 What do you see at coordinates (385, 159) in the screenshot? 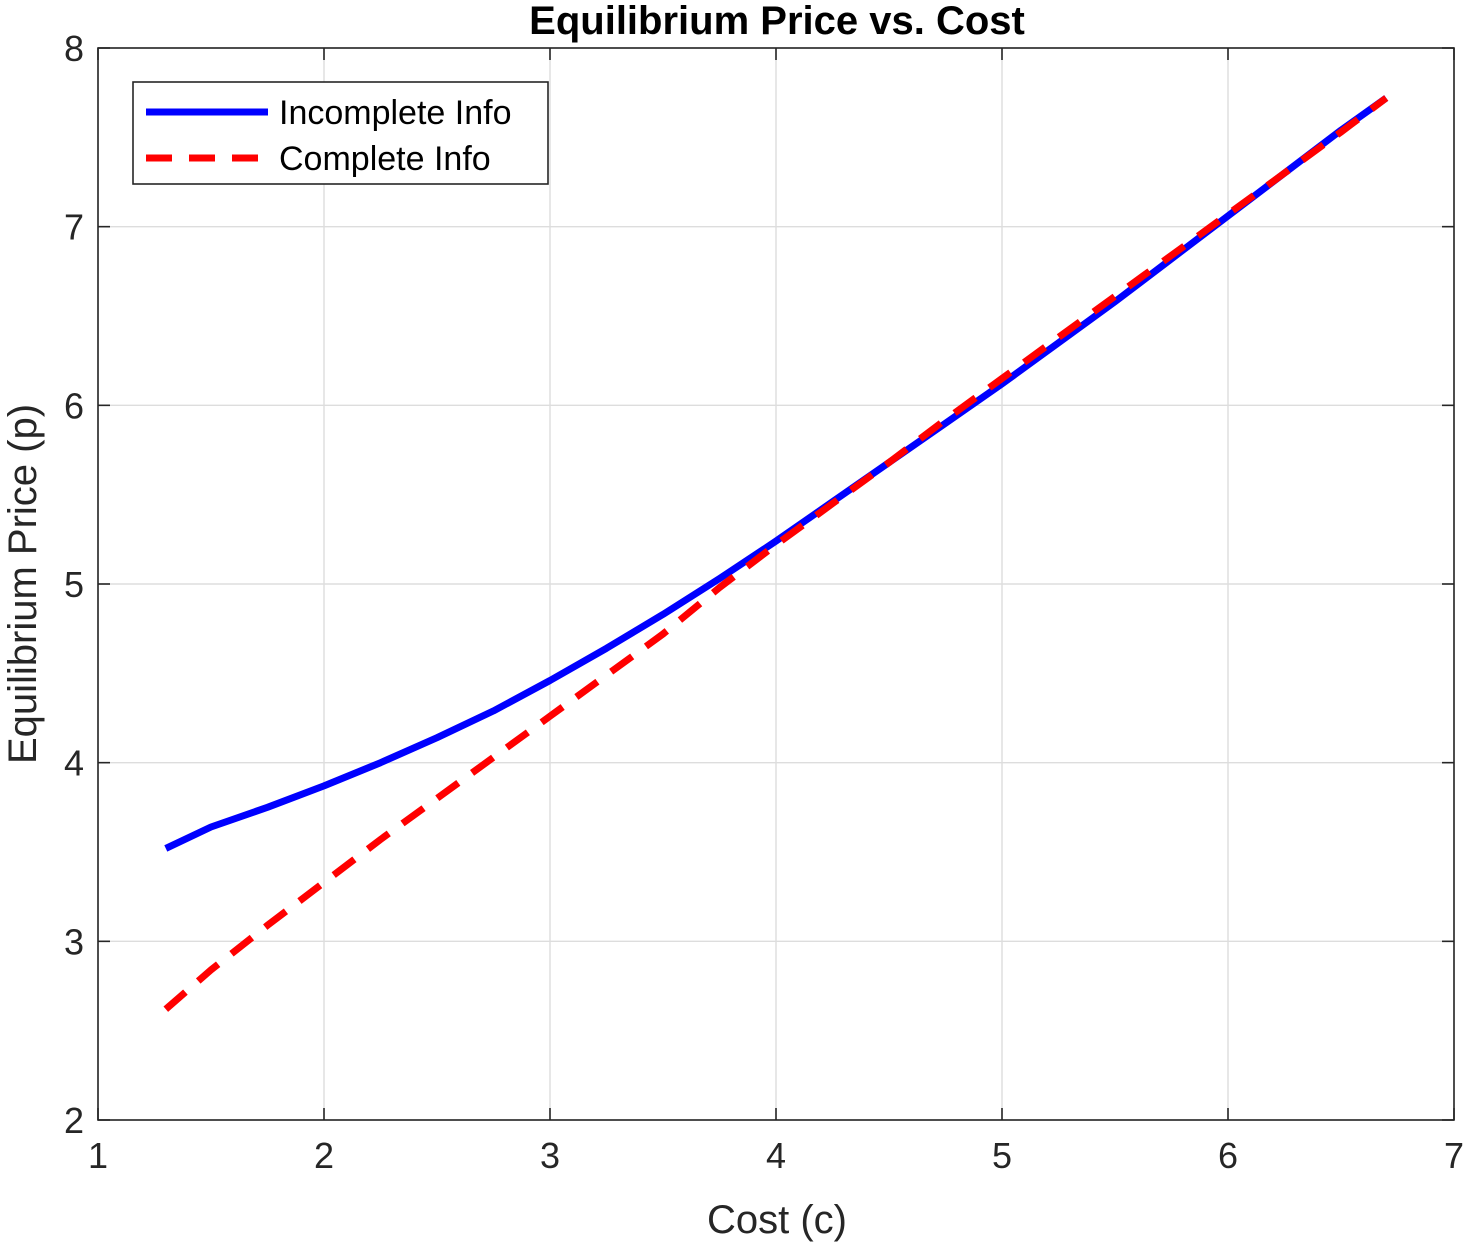
I see `legend-label-complete-info: Complete Info` at bounding box center [385, 159].